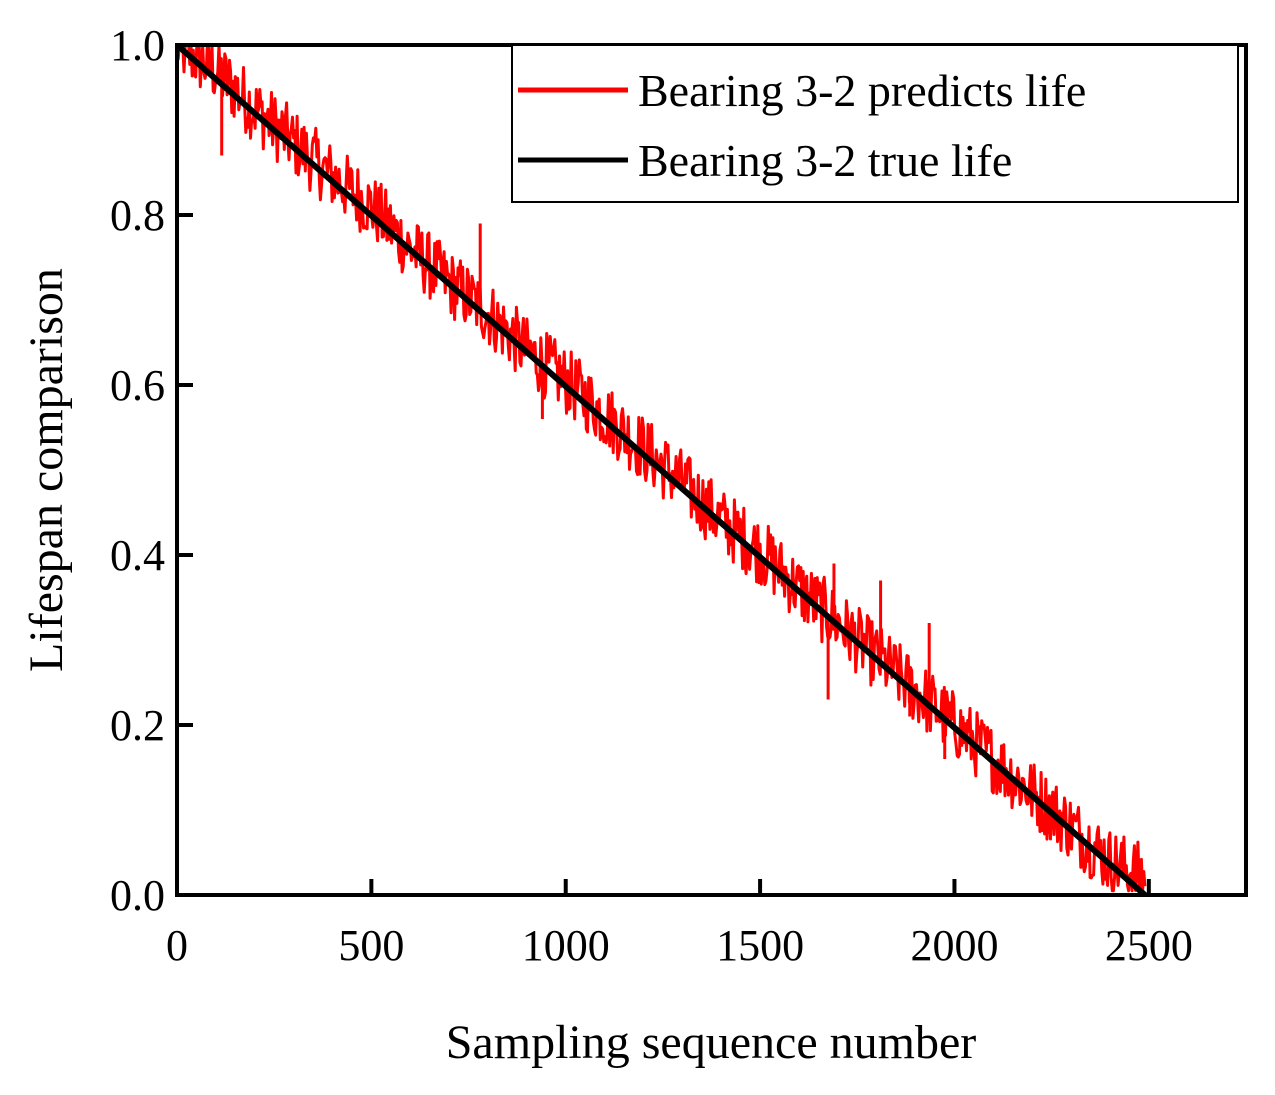 This screenshot has height=1095, width=1275. What do you see at coordinates (137, 895) in the screenshot?
I see `y-tick-label: 0.0` at bounding box center [137, 895].